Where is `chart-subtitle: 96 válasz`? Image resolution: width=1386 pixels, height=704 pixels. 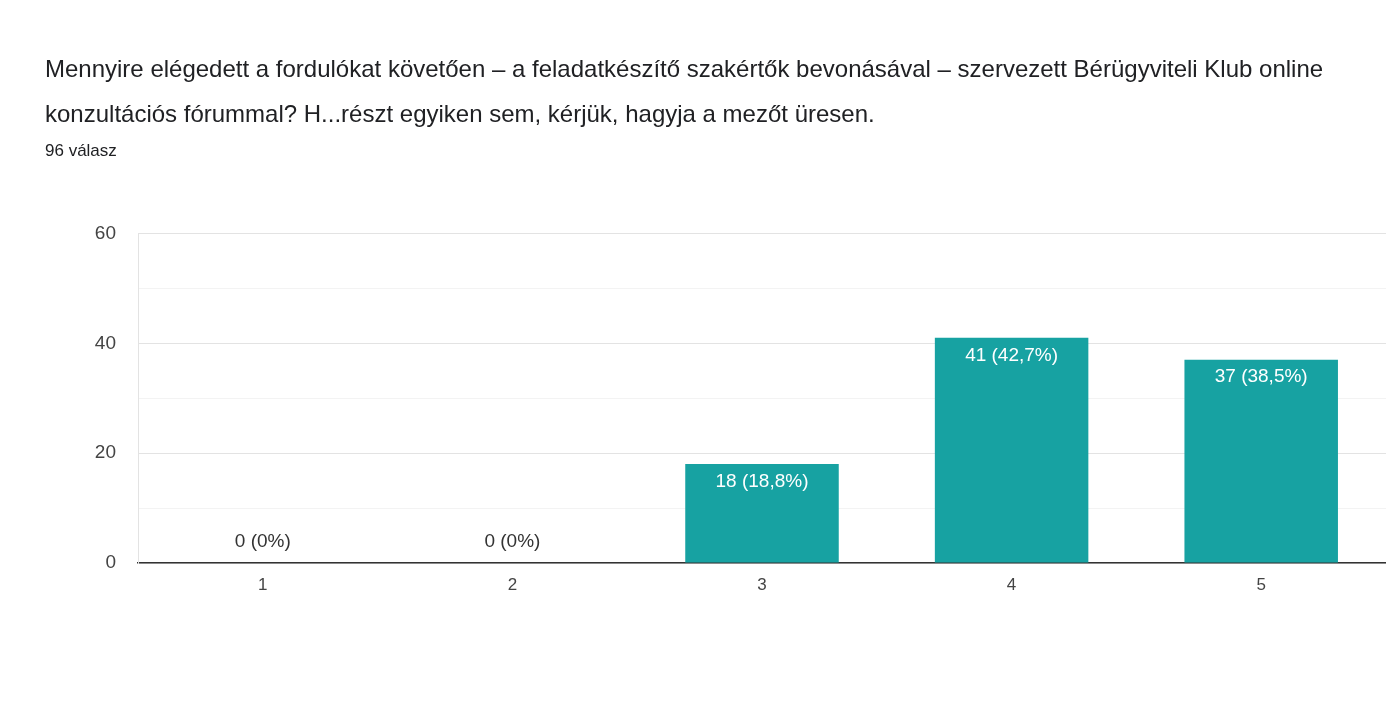 chart-subtitle: 96 válasz is located at coordinates (81, 151).